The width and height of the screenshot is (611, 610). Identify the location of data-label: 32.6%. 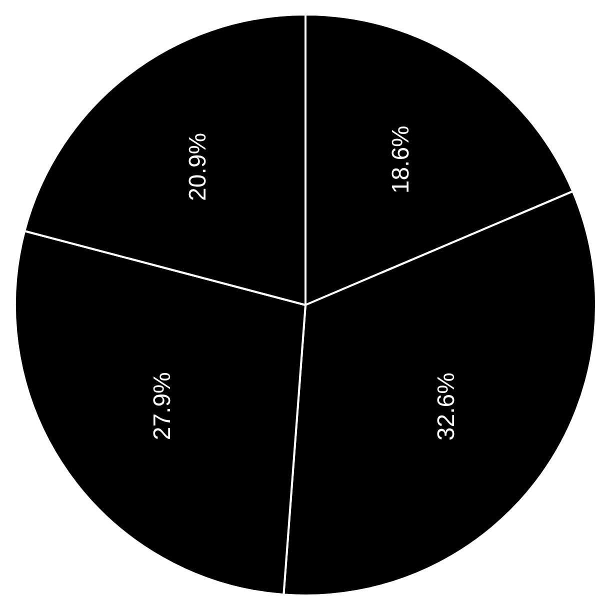
(446, 406).